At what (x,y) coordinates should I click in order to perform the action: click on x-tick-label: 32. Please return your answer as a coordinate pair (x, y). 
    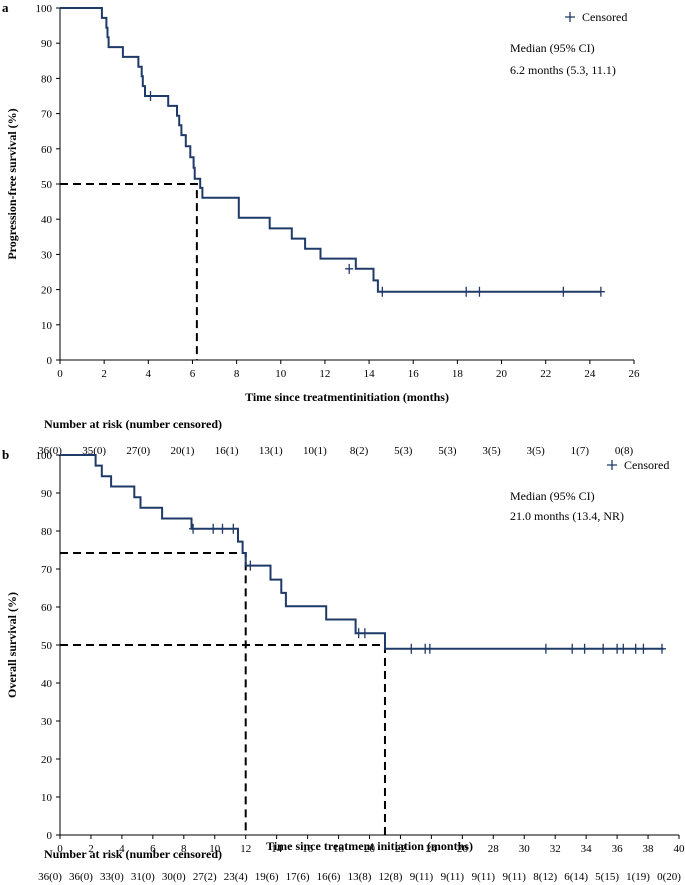
    Looking at the image, I should click on (555, 849).